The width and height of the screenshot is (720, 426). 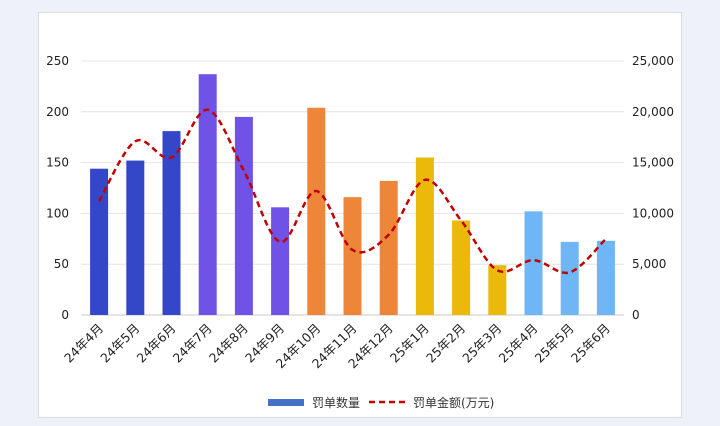 I want to click on x-tick-label: 24年7月, so click(x=192, y=343).